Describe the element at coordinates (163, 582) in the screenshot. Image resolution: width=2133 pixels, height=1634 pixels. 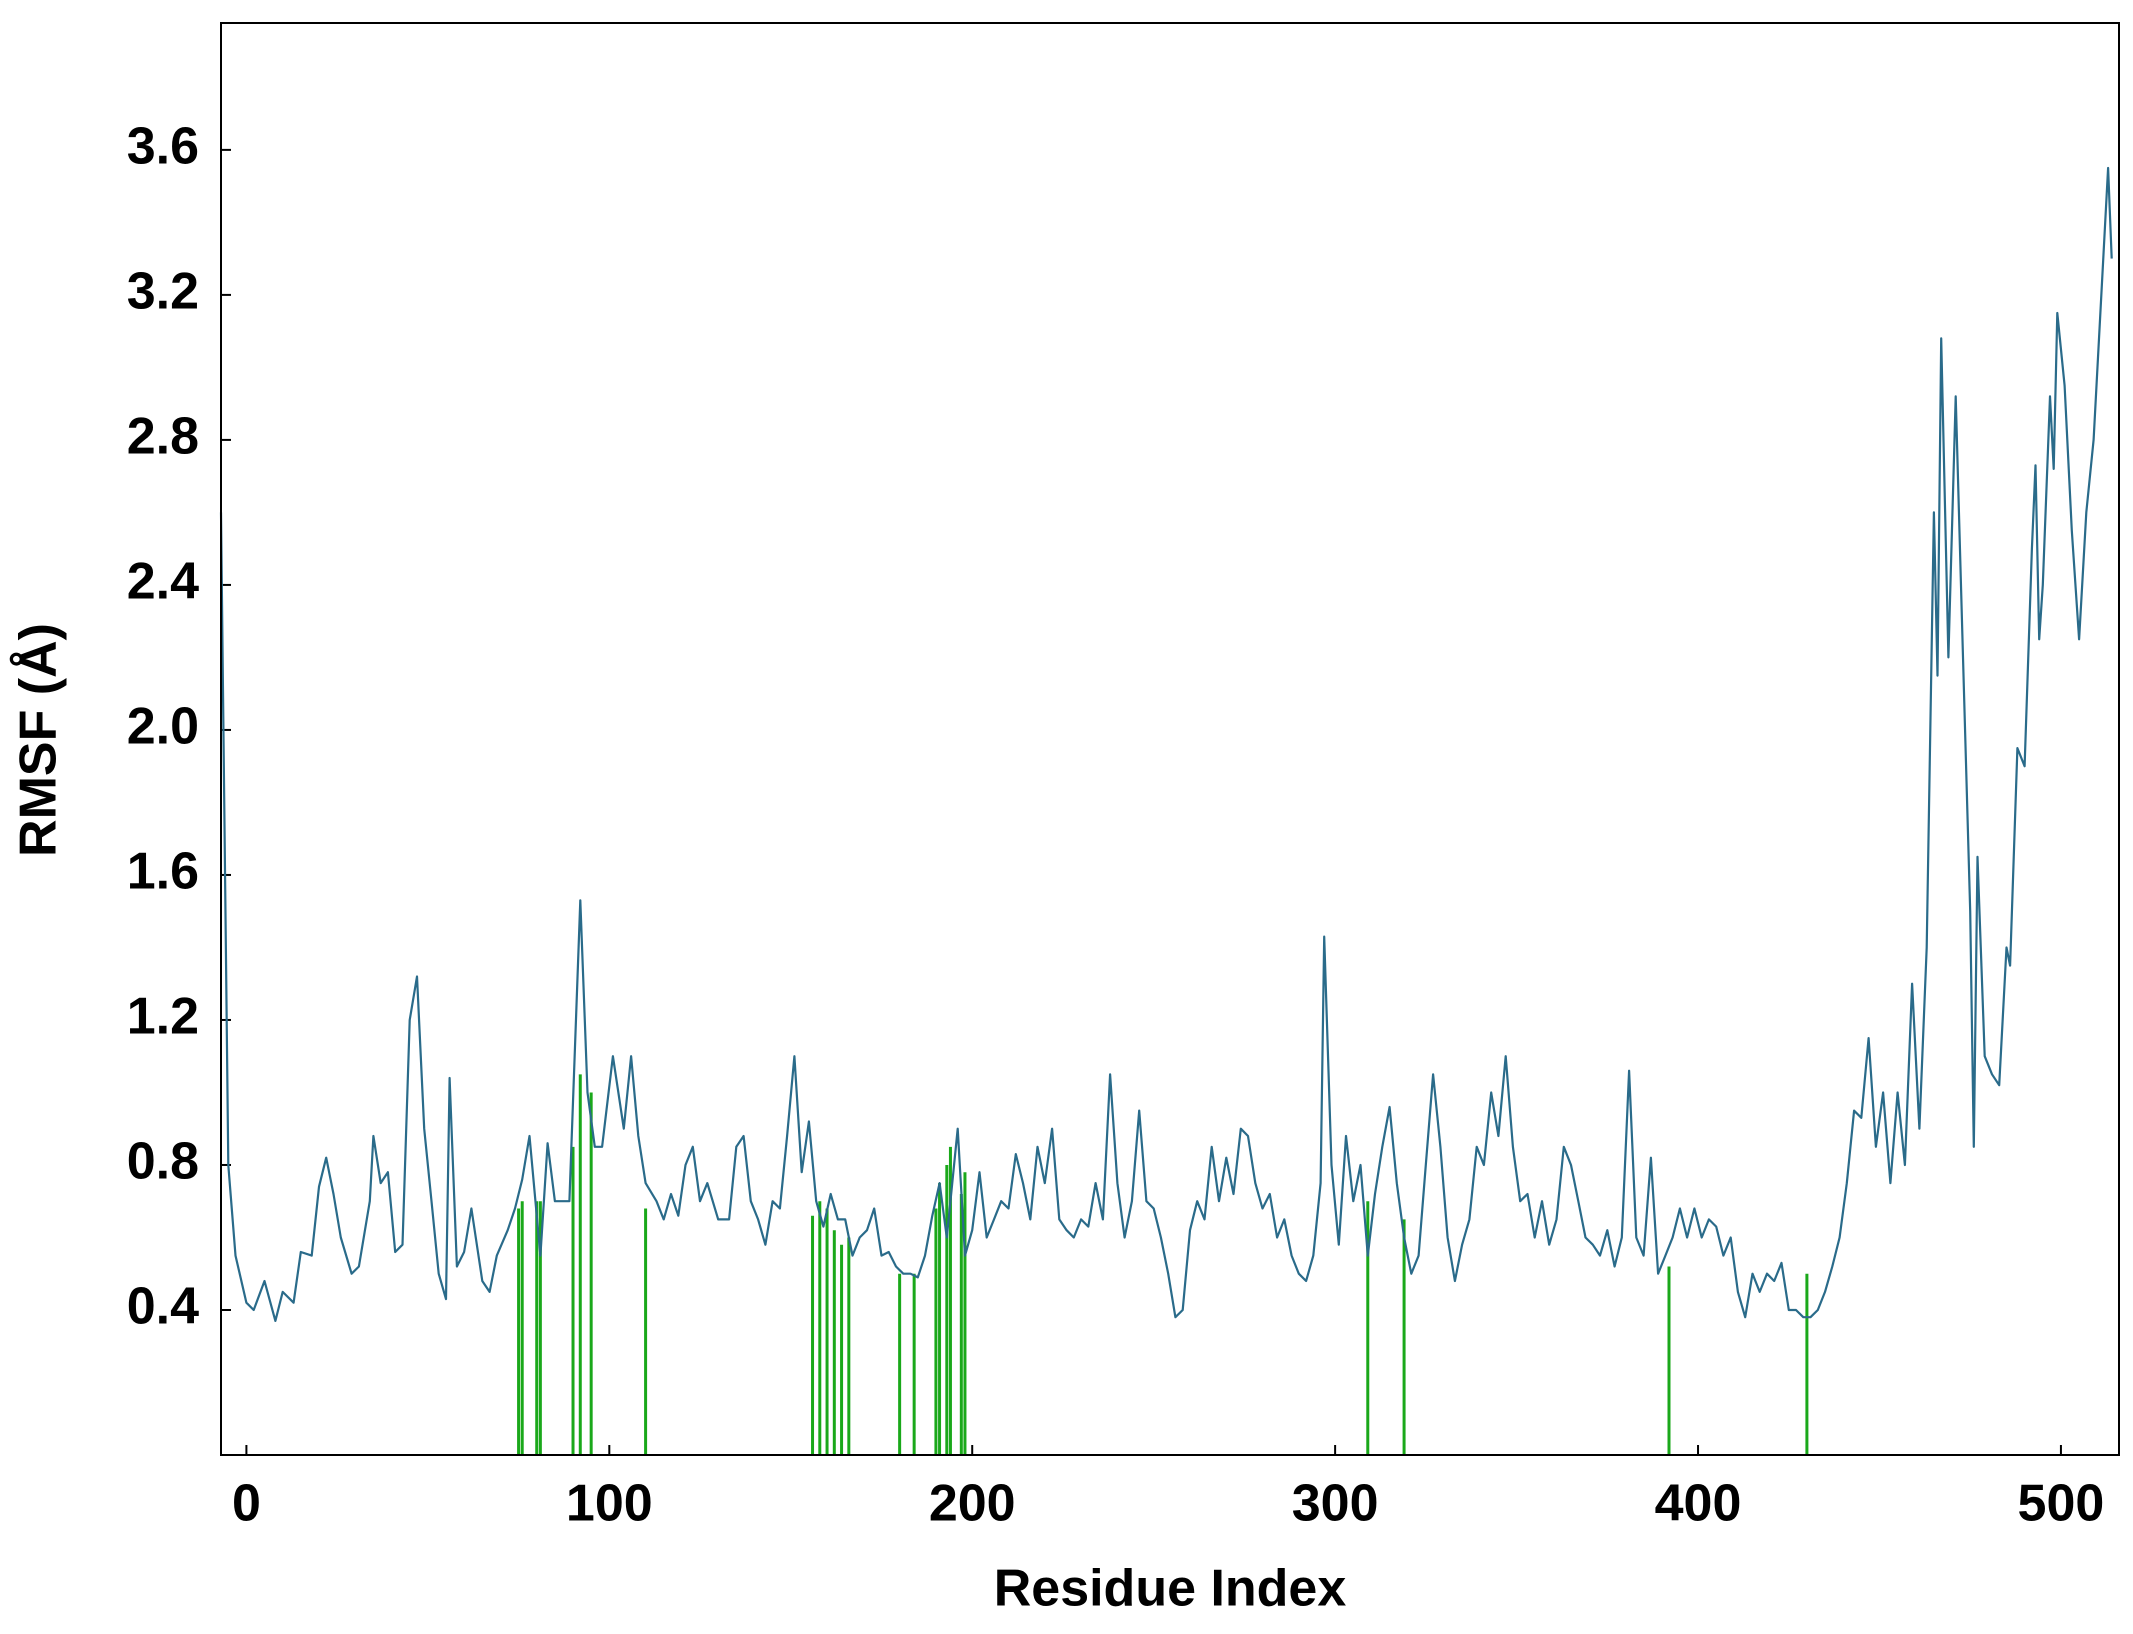
I see `y-tick-label: 2.4` at that location.